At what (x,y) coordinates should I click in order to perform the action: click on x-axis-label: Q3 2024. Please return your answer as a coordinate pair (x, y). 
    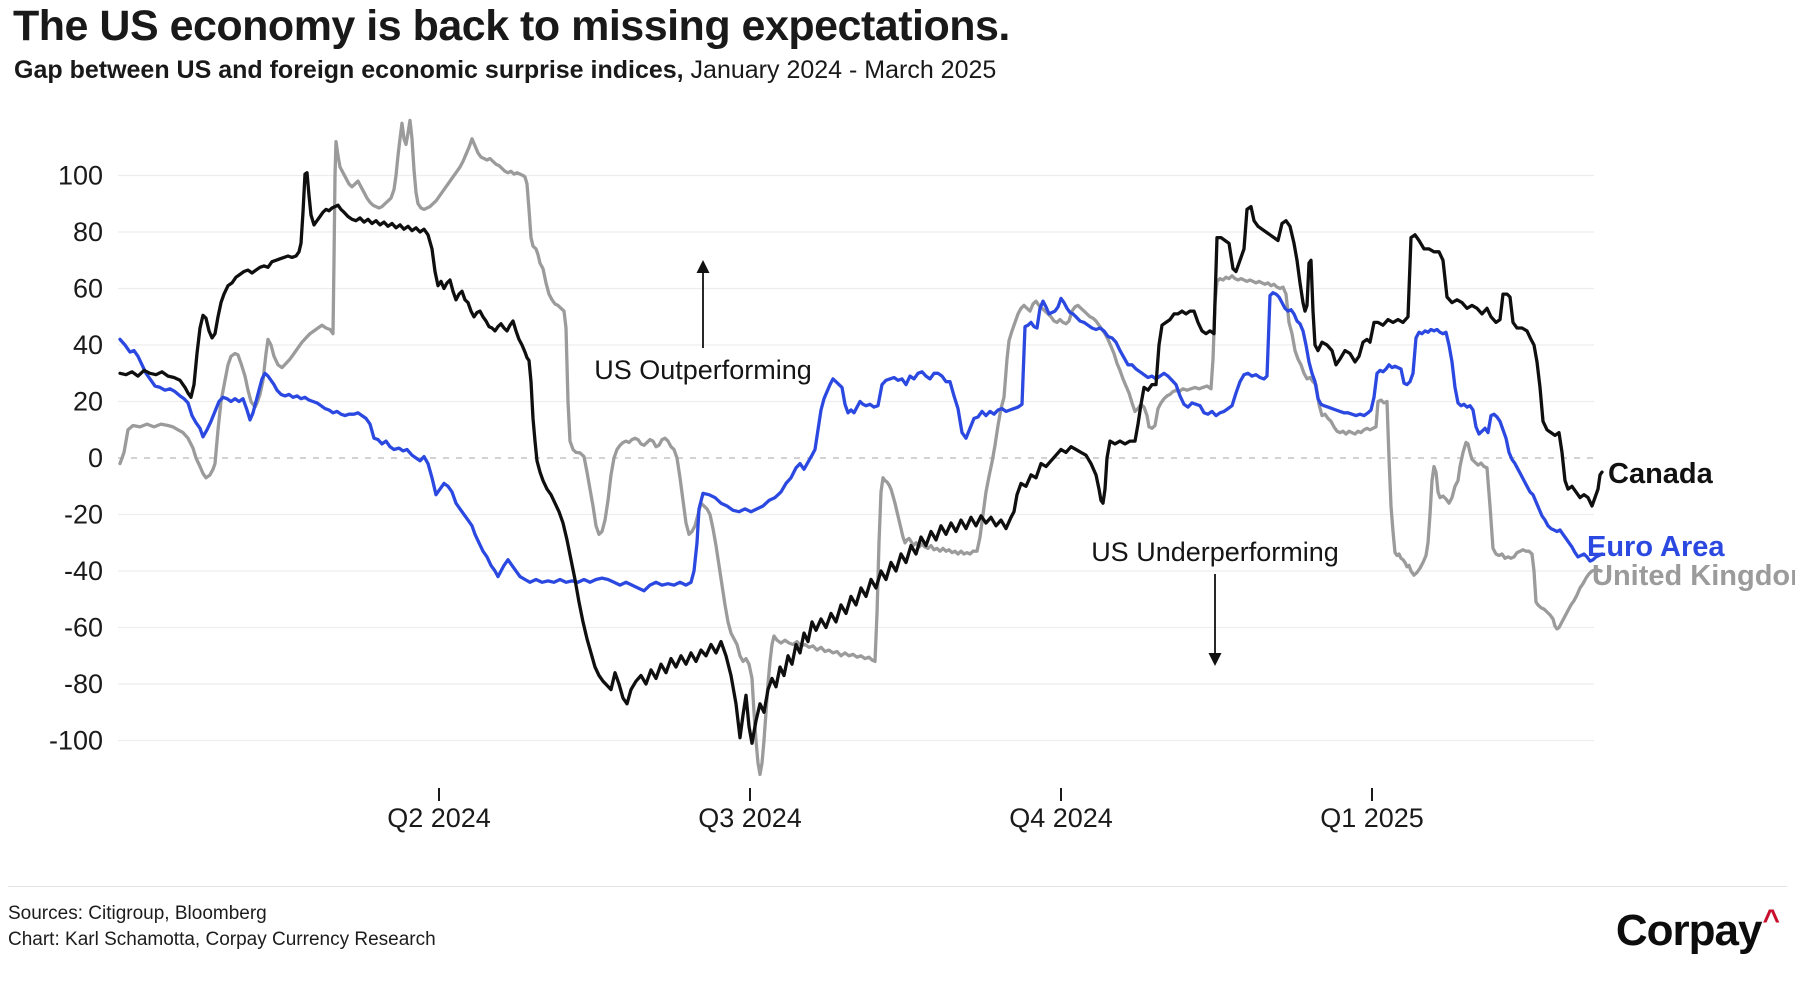
    Looking at the image, I should click on (750, 818).